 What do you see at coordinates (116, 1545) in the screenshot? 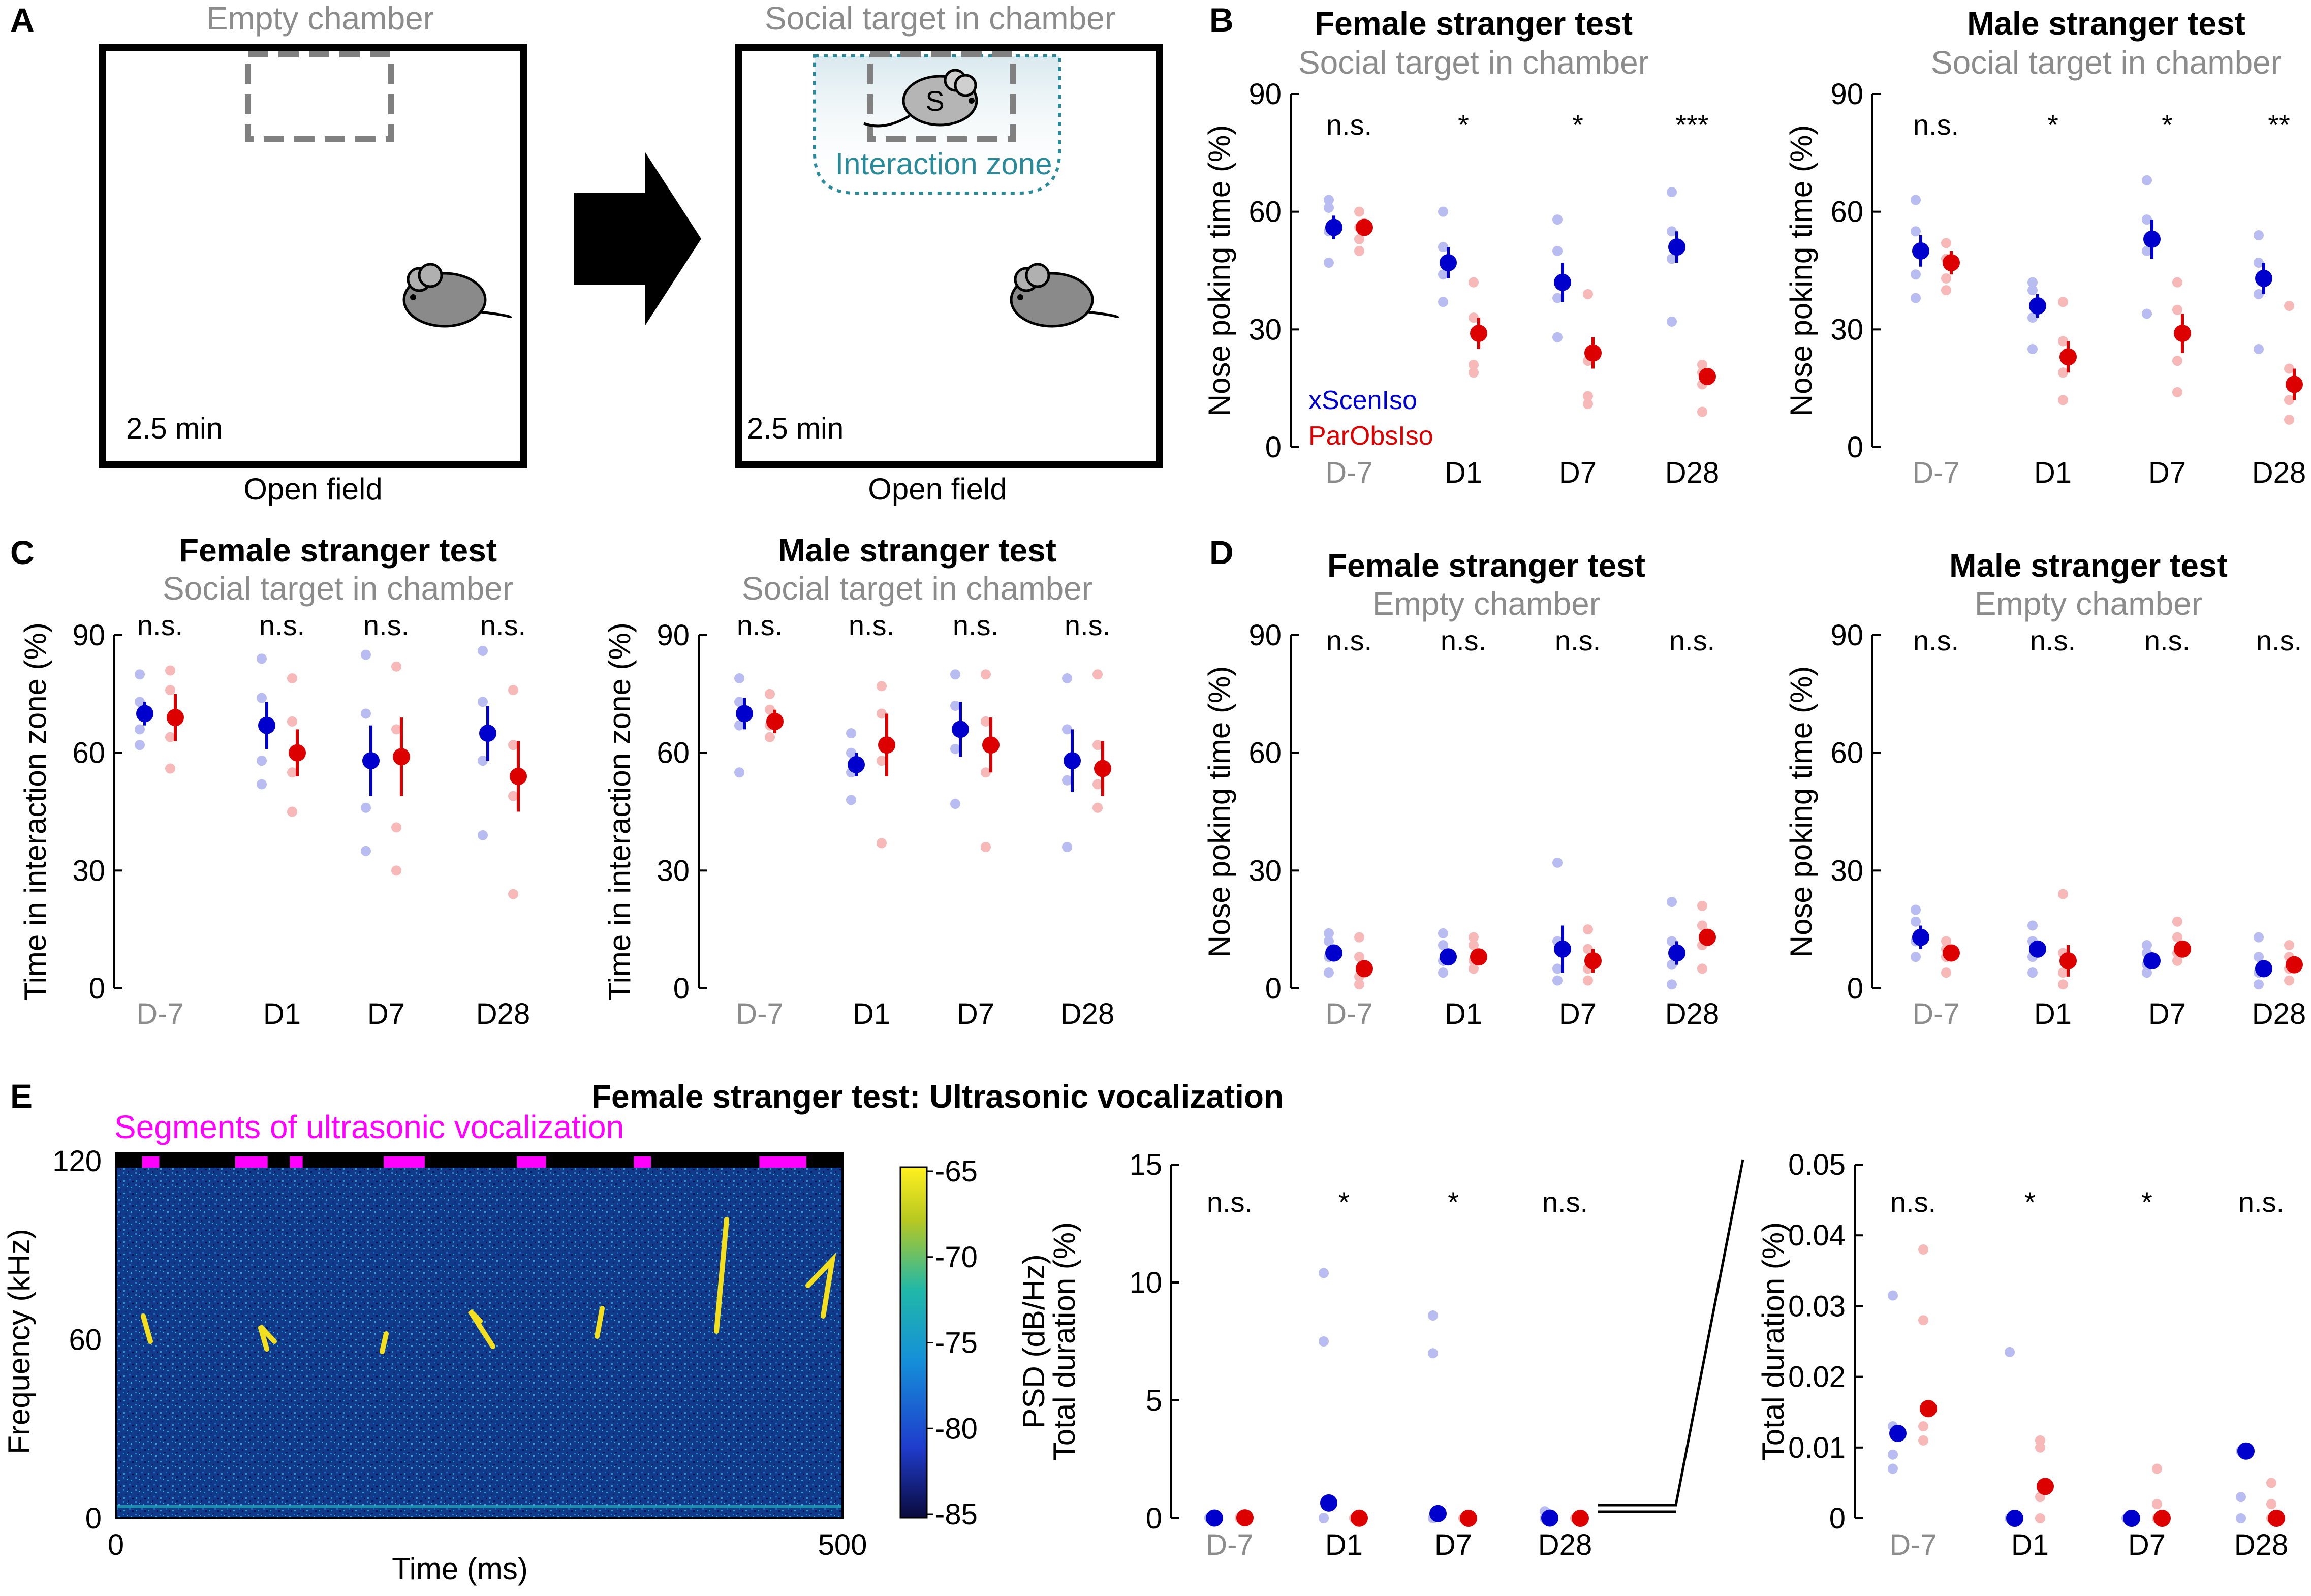
I see `spectrogram-x-tick-label: 0` at bounding box center [116, 1545].